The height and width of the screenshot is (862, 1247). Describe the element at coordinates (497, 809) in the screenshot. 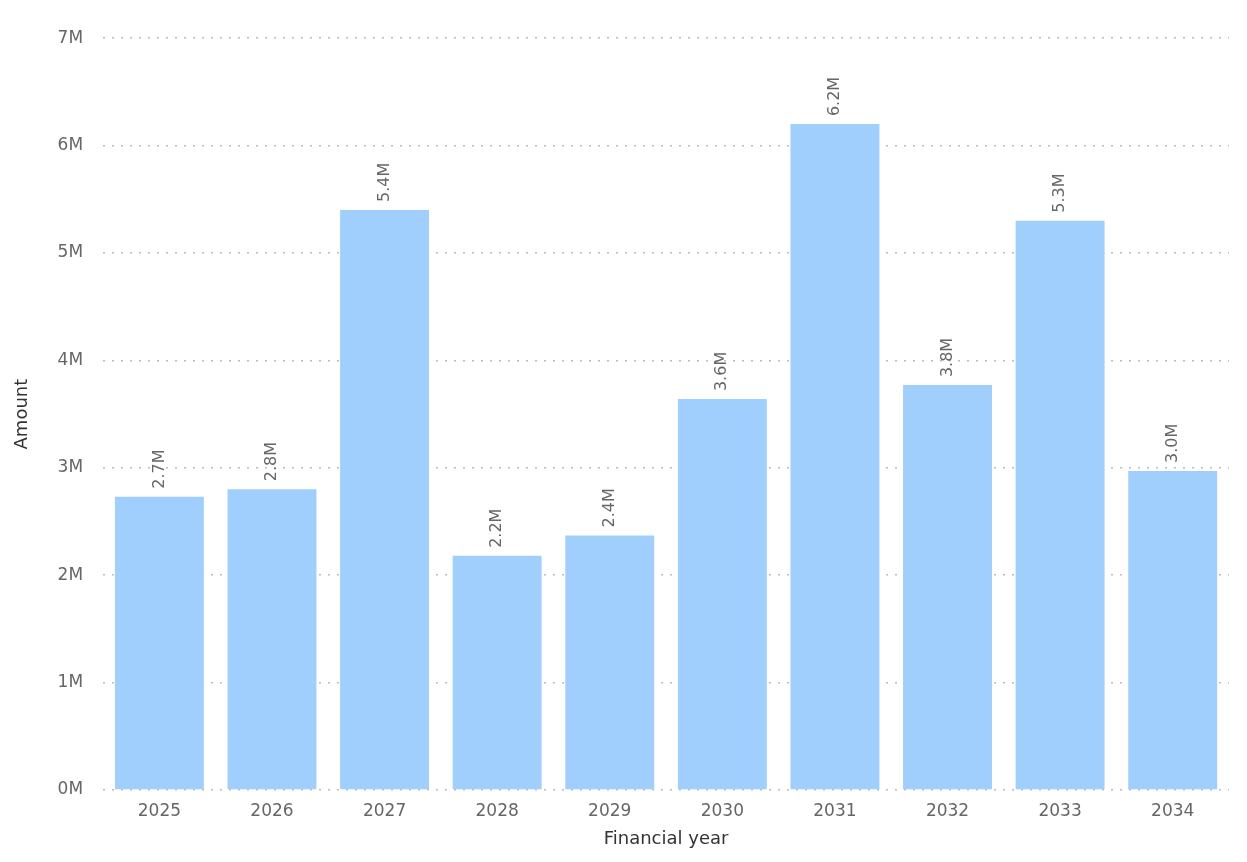

I see `x-tick-label: 2028` at that location.